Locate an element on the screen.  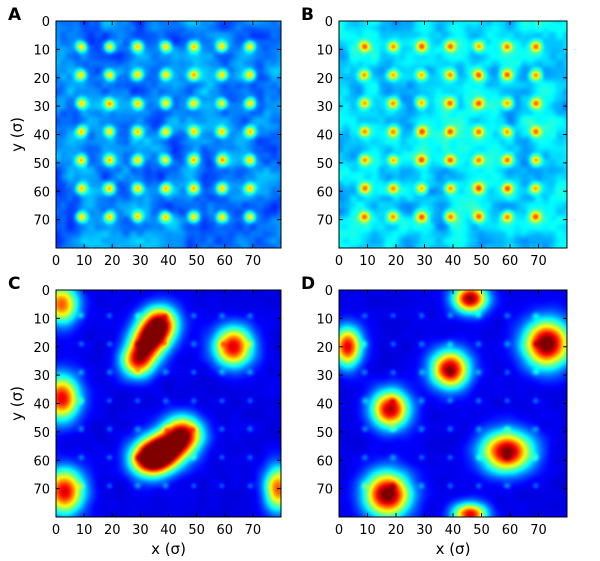
panel-label: D is located at coordinates (308, 284).